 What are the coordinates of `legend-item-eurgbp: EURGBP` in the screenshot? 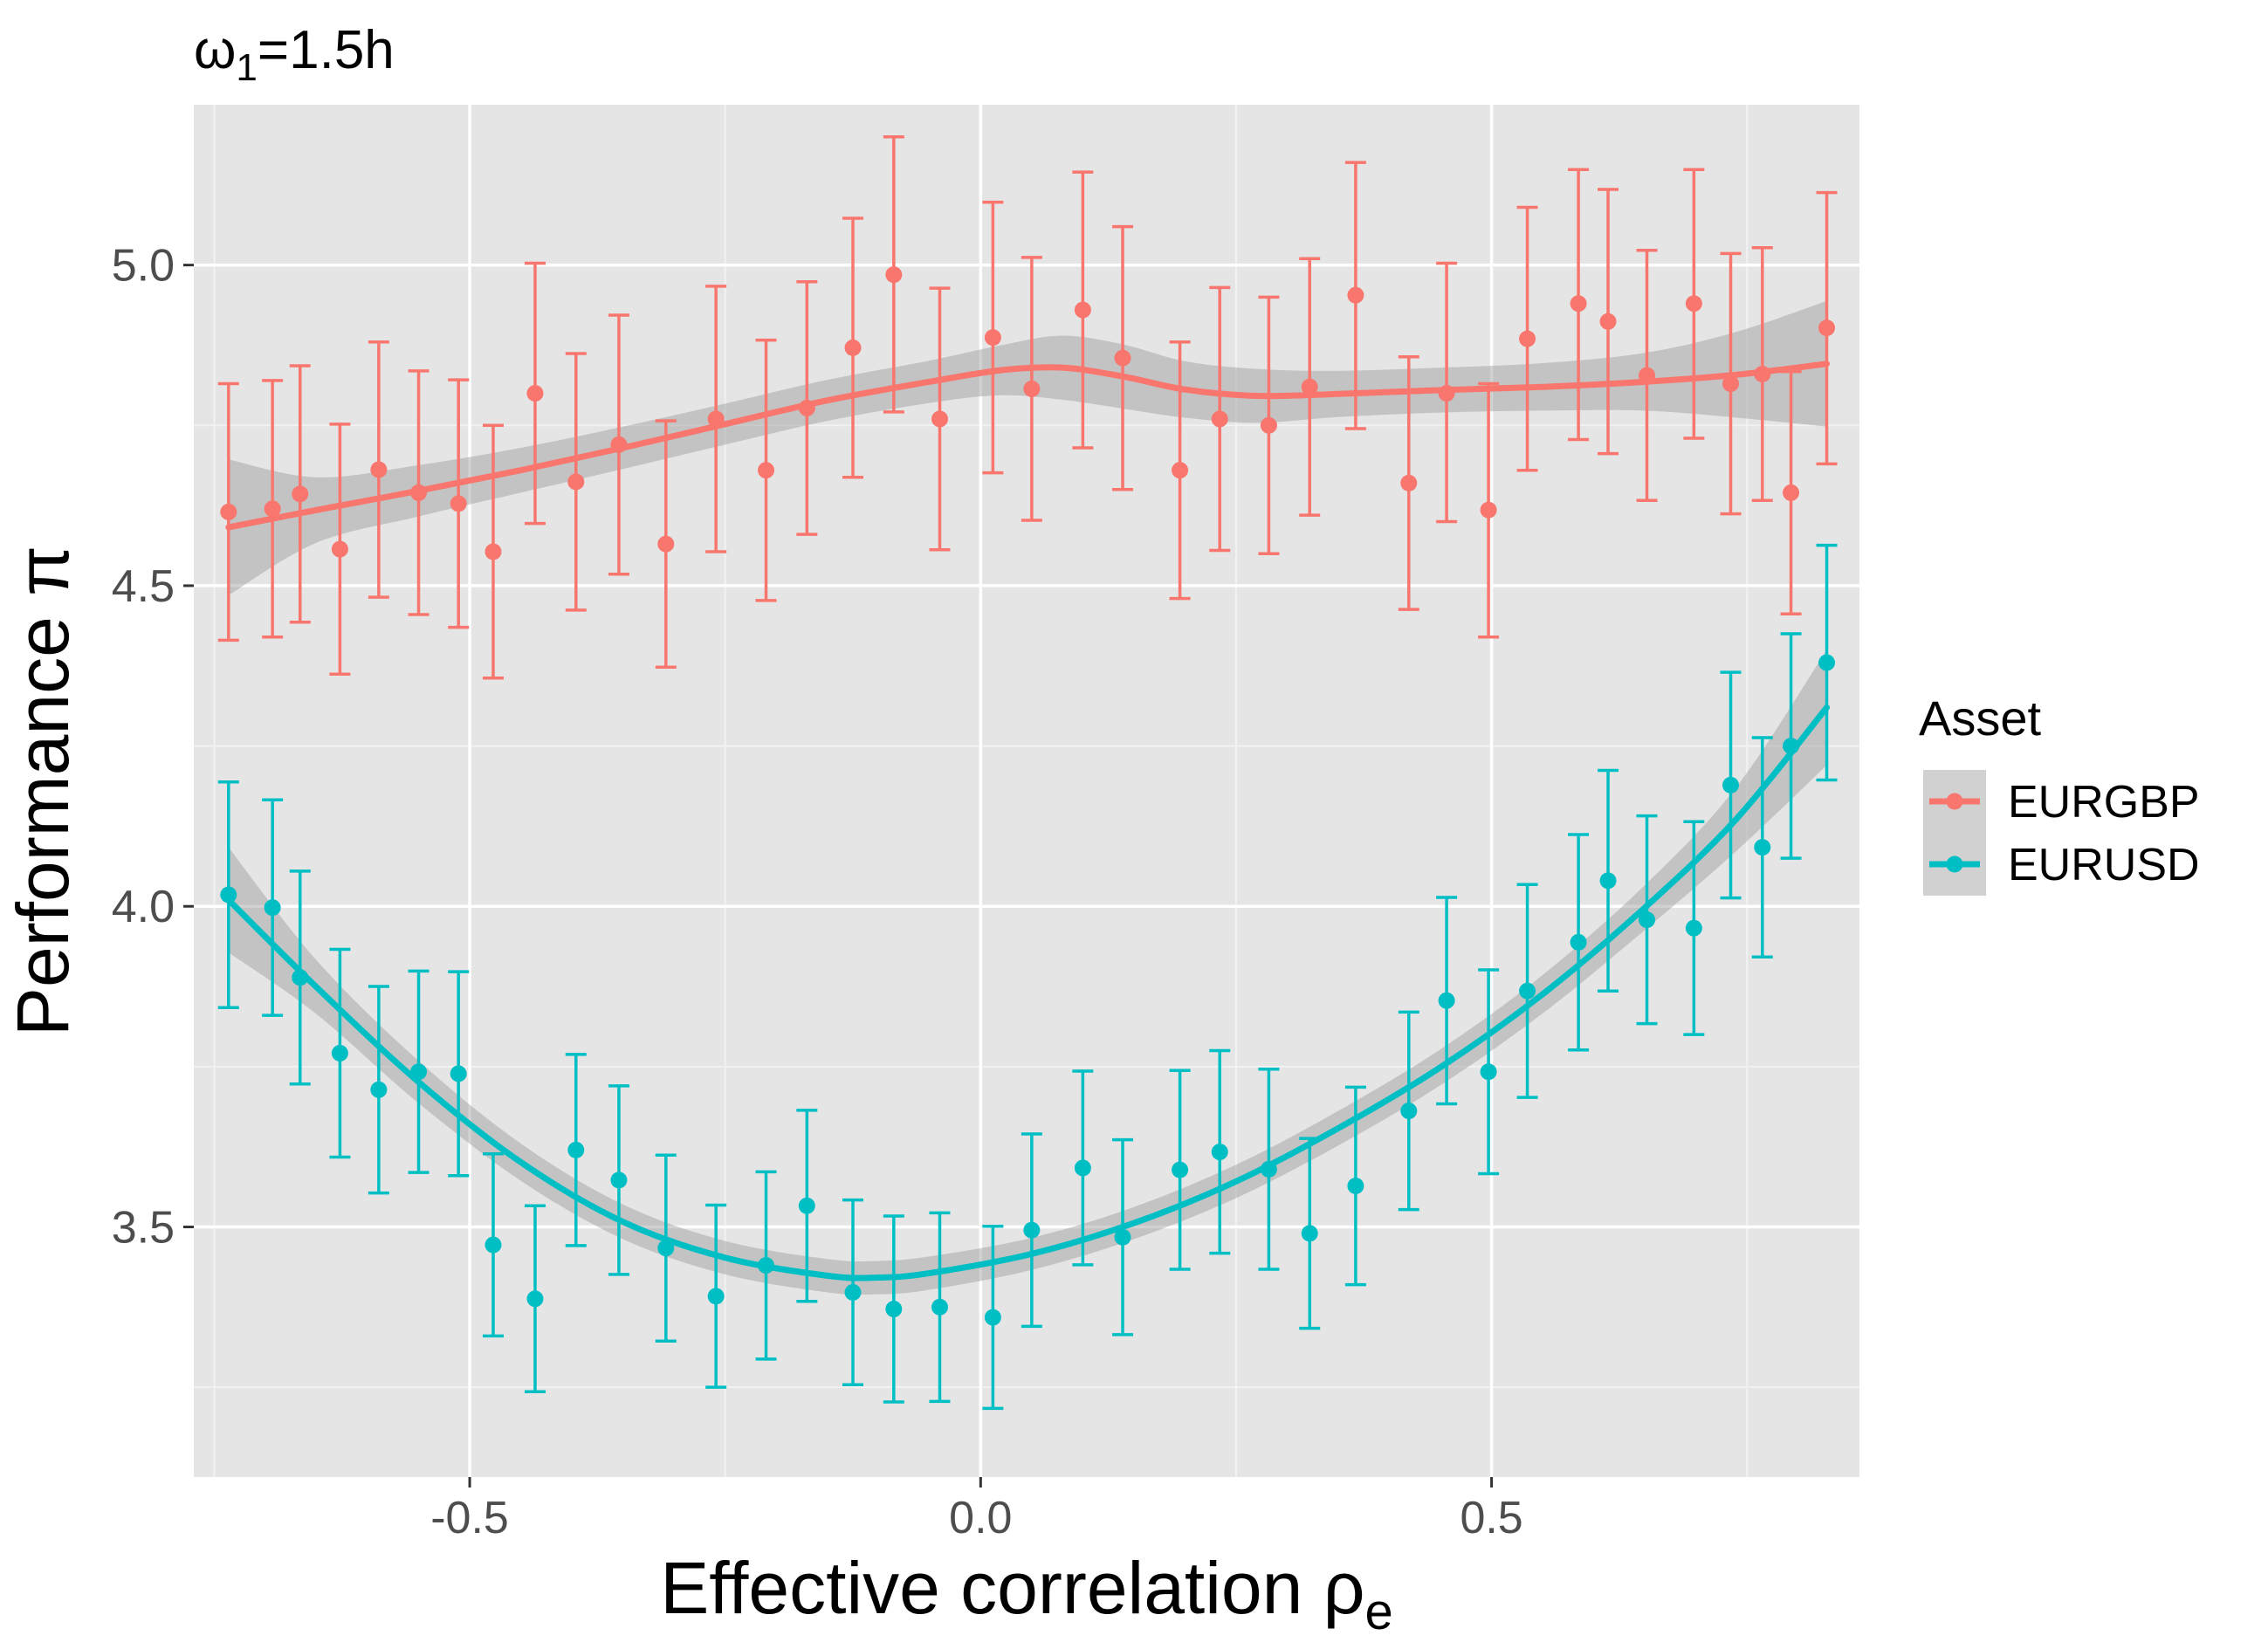 It's located at (2061, 801).